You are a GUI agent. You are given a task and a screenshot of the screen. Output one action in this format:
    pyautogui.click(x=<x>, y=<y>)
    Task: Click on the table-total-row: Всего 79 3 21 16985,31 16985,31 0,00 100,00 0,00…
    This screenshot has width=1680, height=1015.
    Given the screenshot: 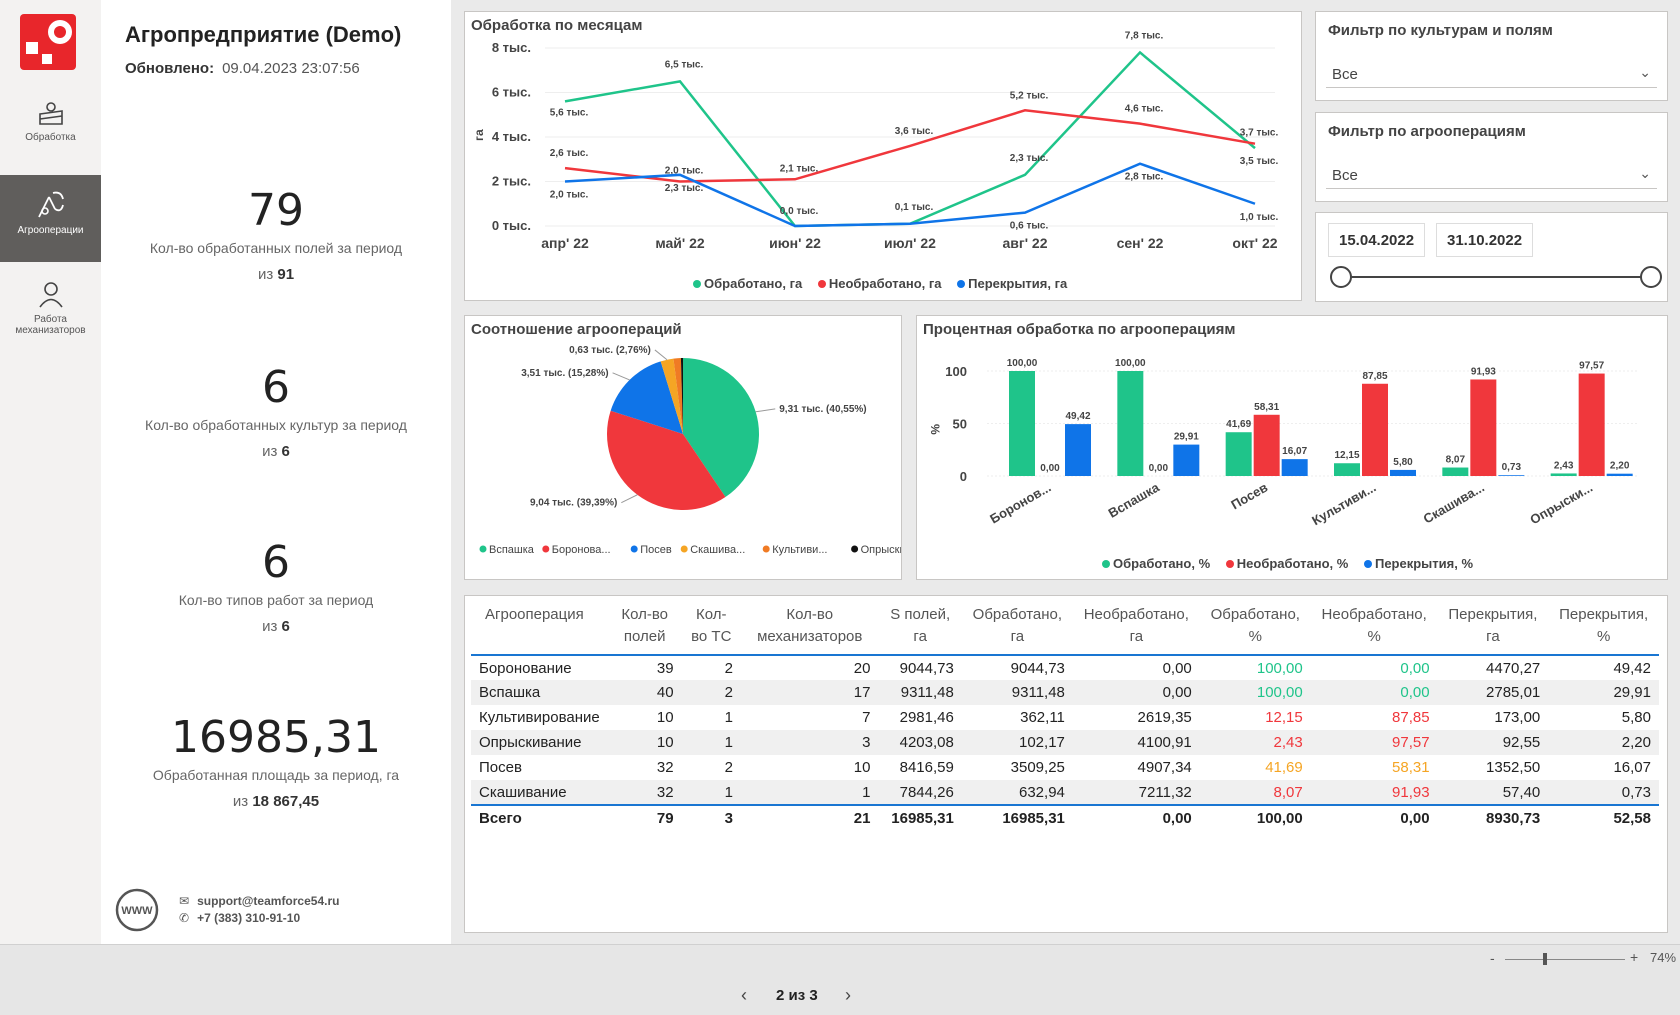 What is the action you would take?
    pyautogui.click(x=1065, y=817)
    